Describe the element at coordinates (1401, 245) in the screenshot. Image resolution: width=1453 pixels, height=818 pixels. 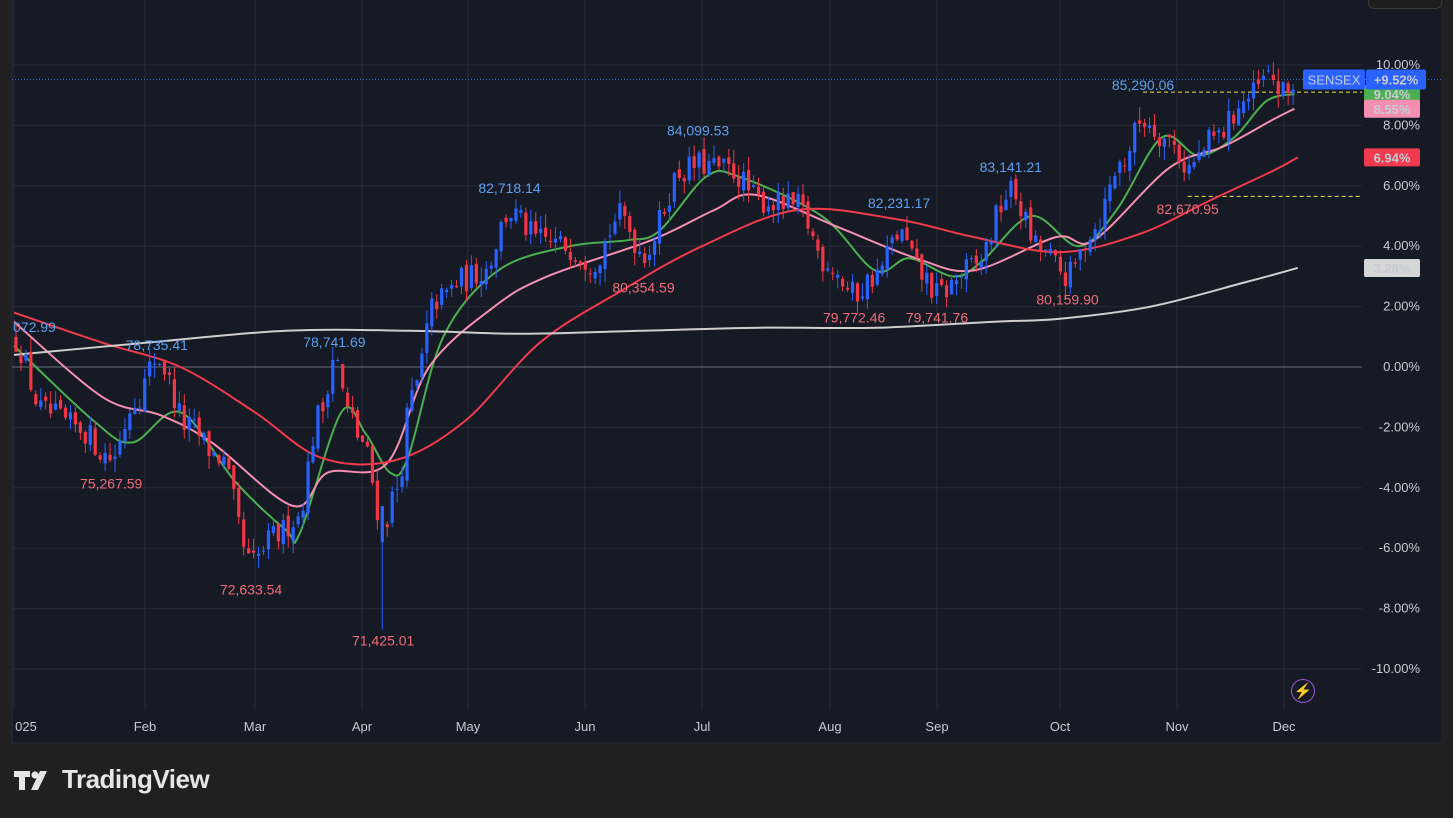
I see `y-tick-label: 4.00%` at that location.